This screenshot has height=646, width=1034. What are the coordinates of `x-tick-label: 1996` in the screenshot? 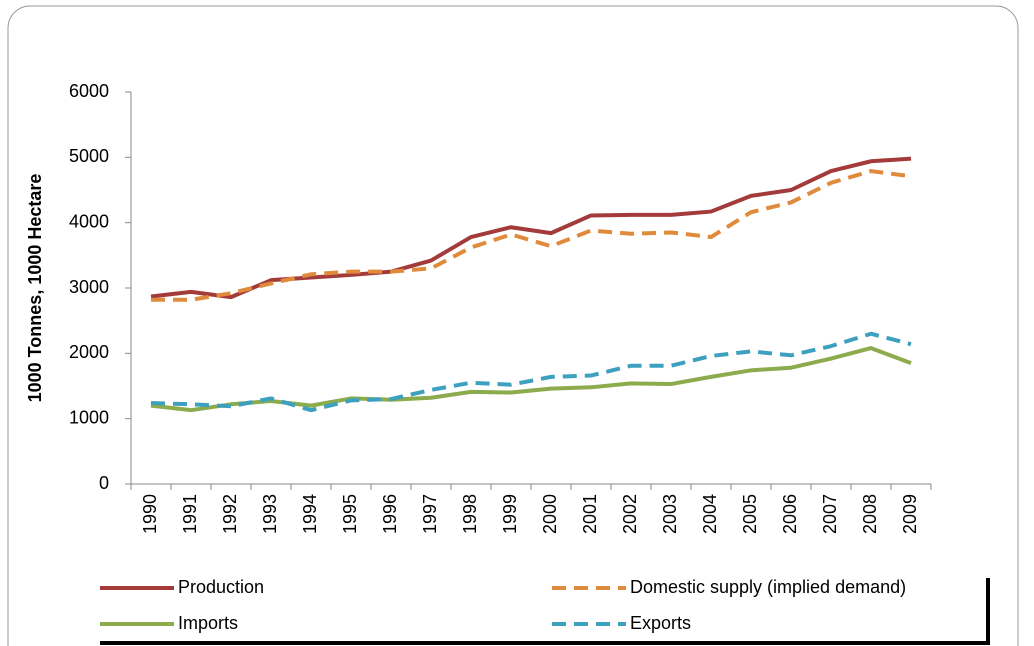 It's located at (390, 514).